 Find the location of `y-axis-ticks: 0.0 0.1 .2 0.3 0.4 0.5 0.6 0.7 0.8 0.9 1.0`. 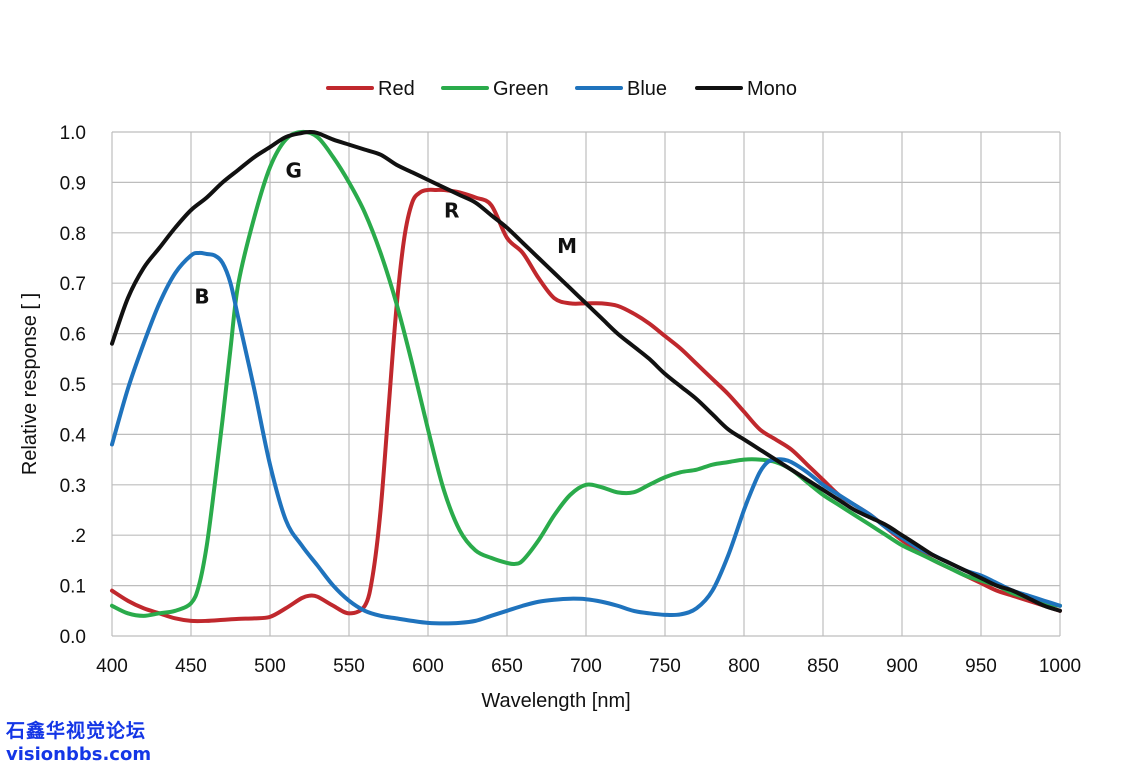

y-axis-ticks: 0.0 0.1 .2 0.3 0.4 0.5 0.6 0.7 0.8 0.9 1.0 is located at coordinates (73, 385).